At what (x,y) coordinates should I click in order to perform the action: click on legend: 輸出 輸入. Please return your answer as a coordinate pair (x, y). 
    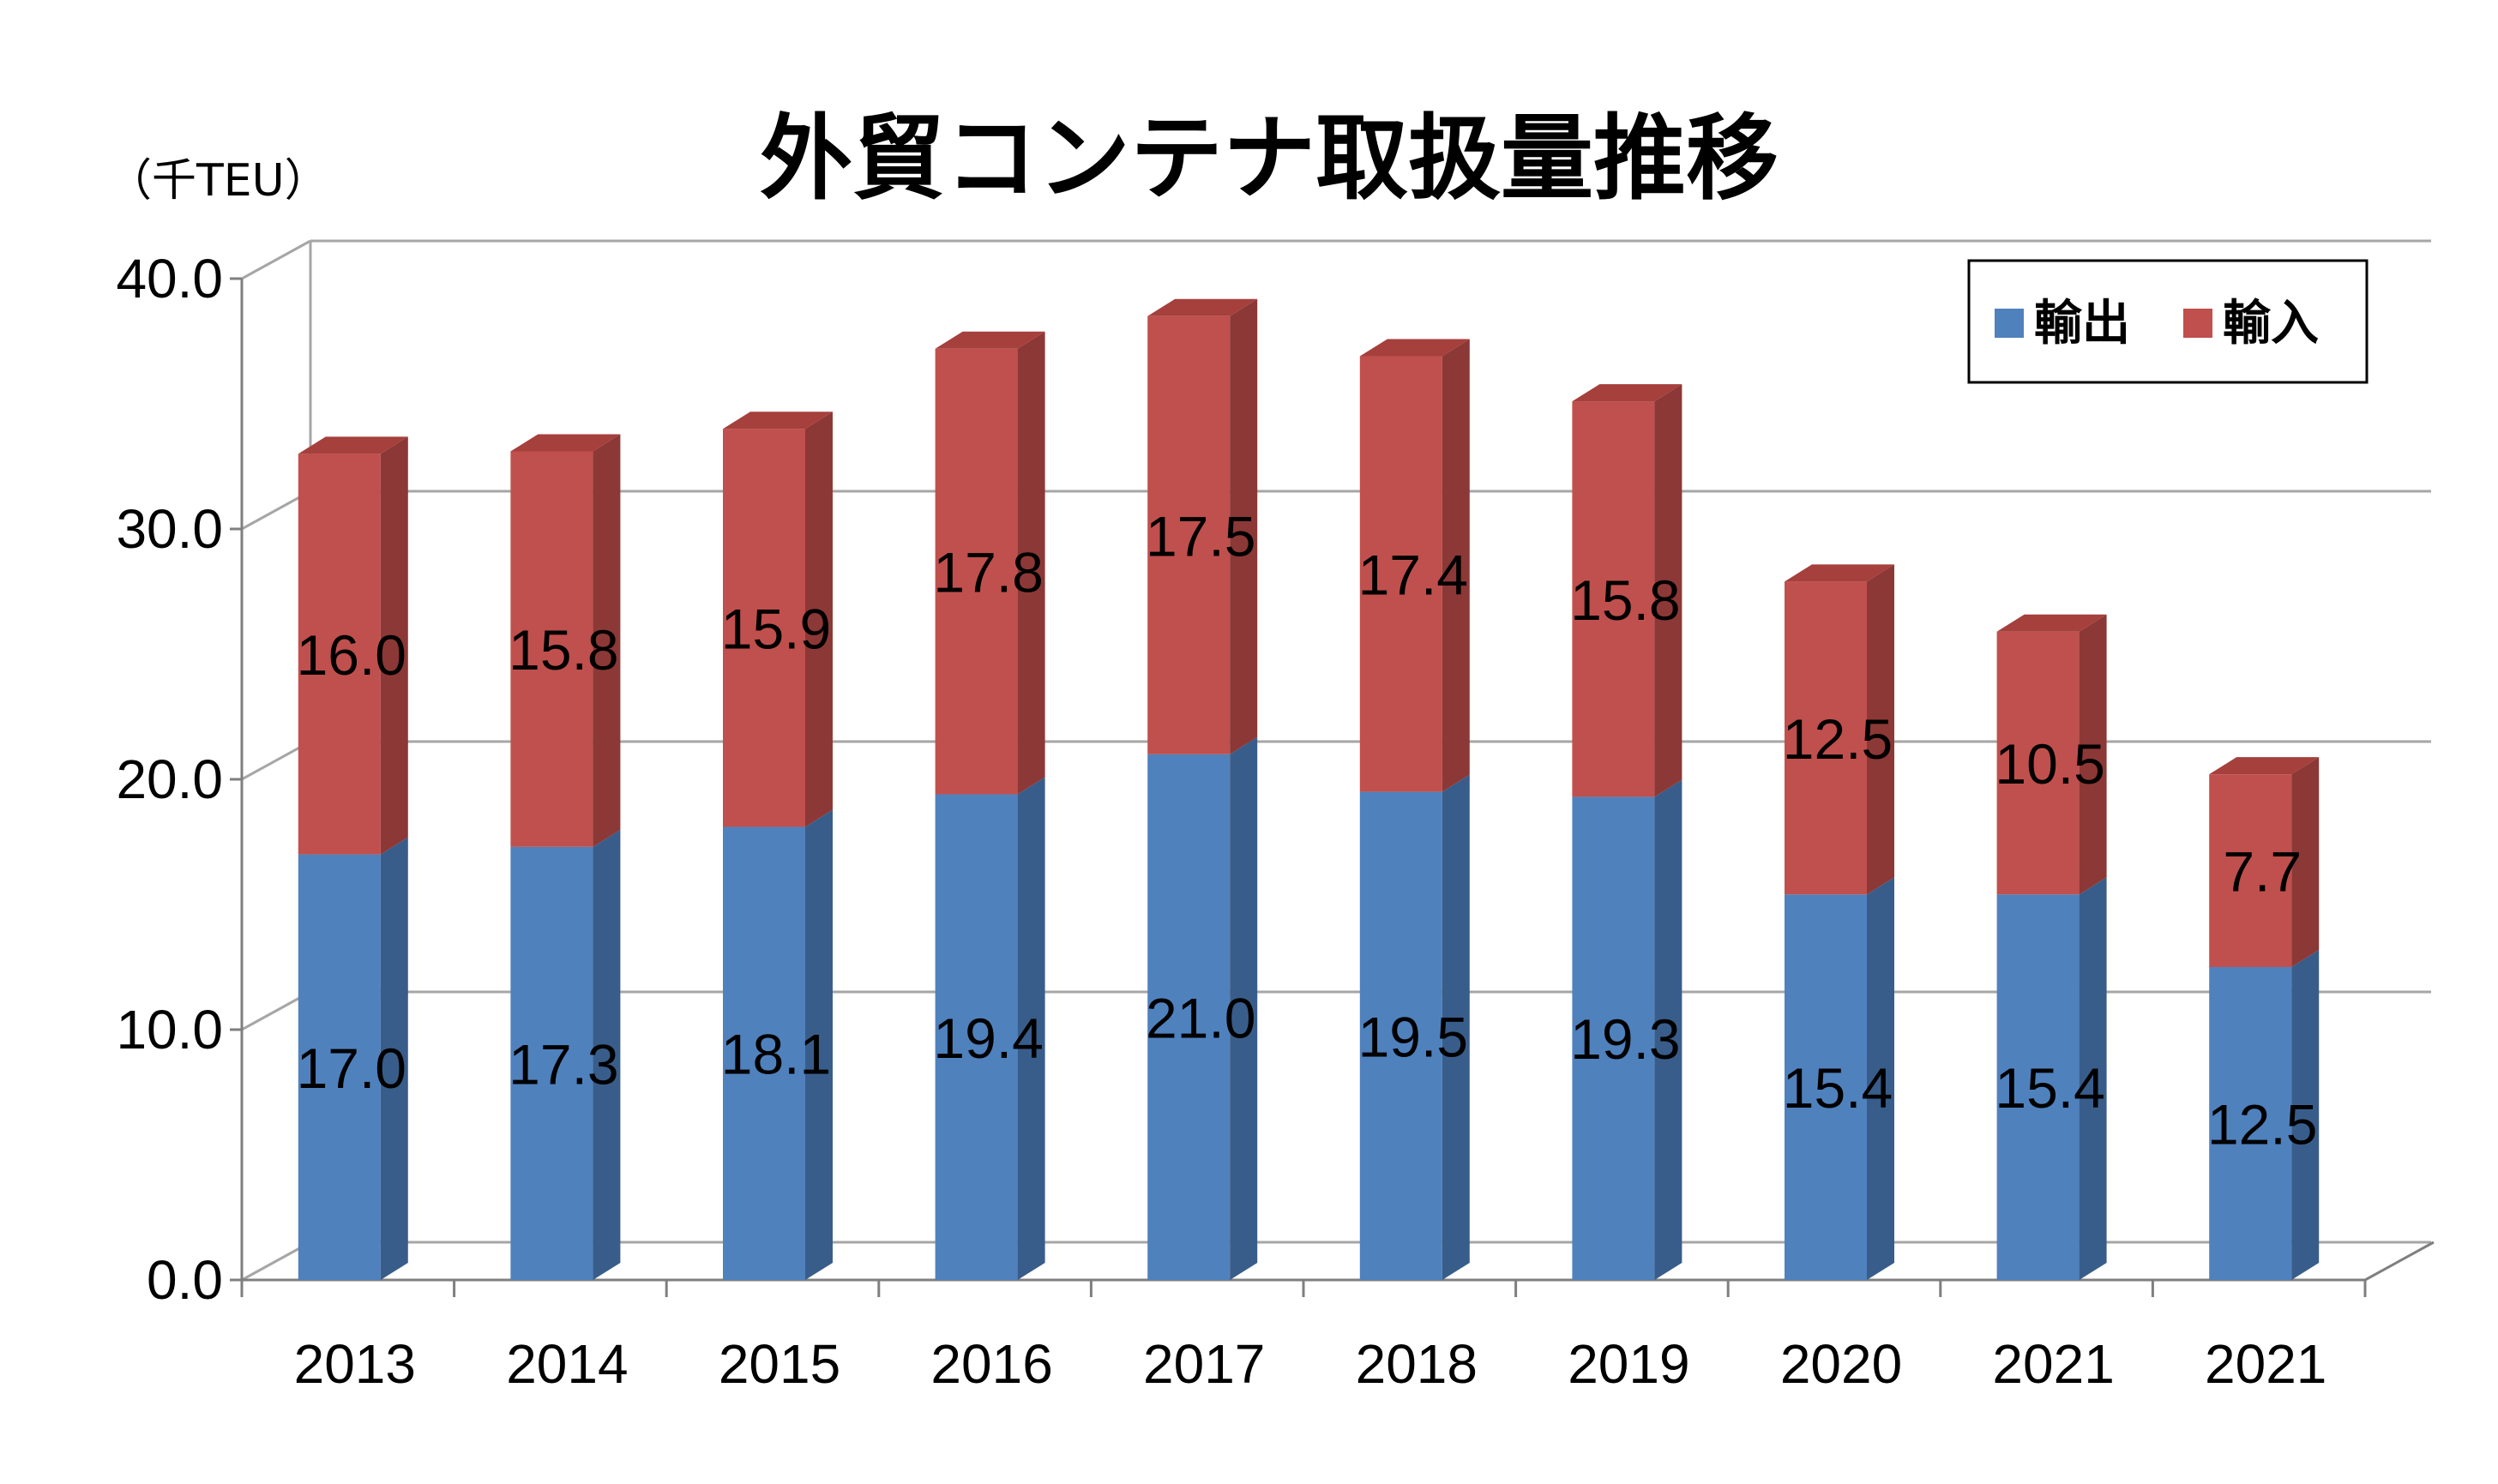
    Looking at the image, I should click on (2168, 321).